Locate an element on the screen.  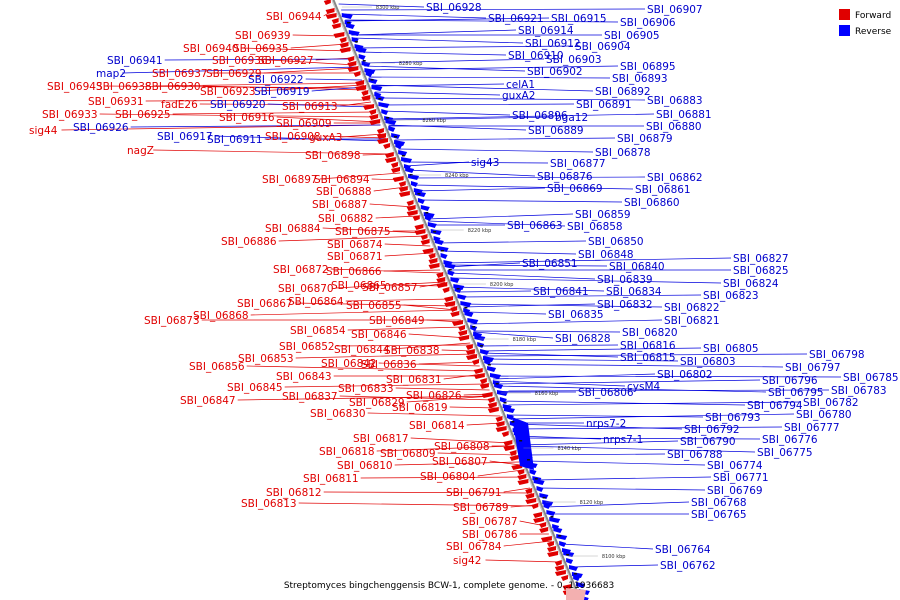
forward-gene-label: SBI_06789 is located at coordinates (481, 508).